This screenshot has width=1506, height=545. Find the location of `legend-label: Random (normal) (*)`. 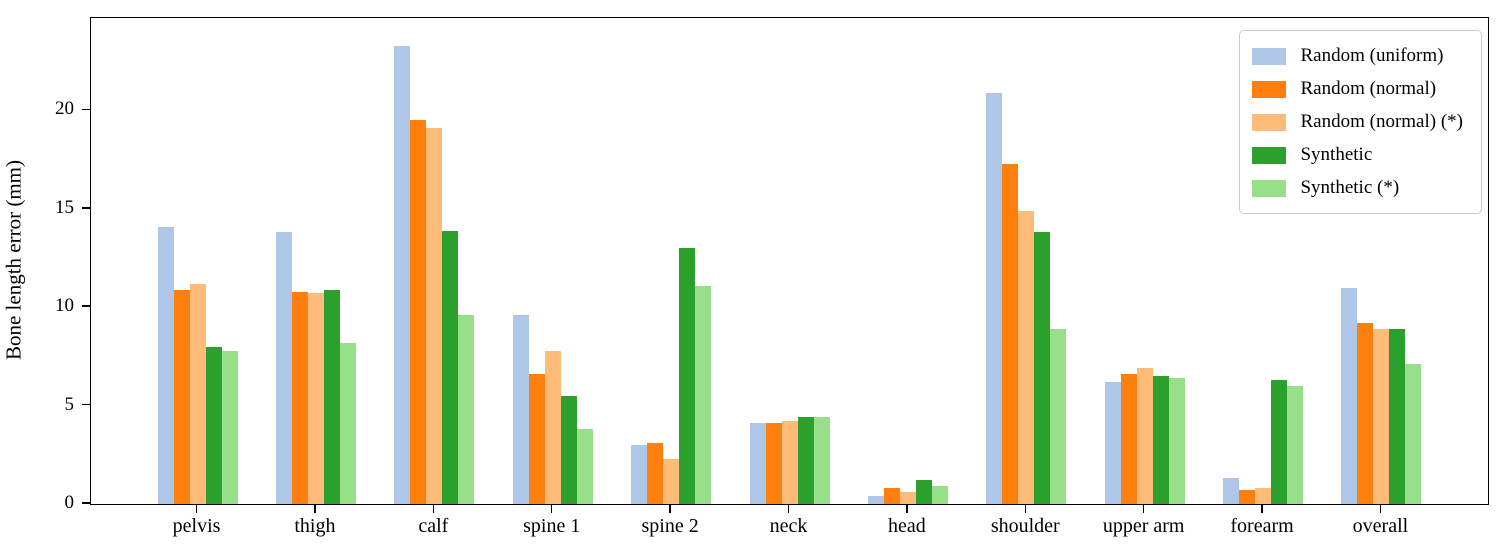

legend-label: Random (normal) (*) is located at coordinates (1381, 121).